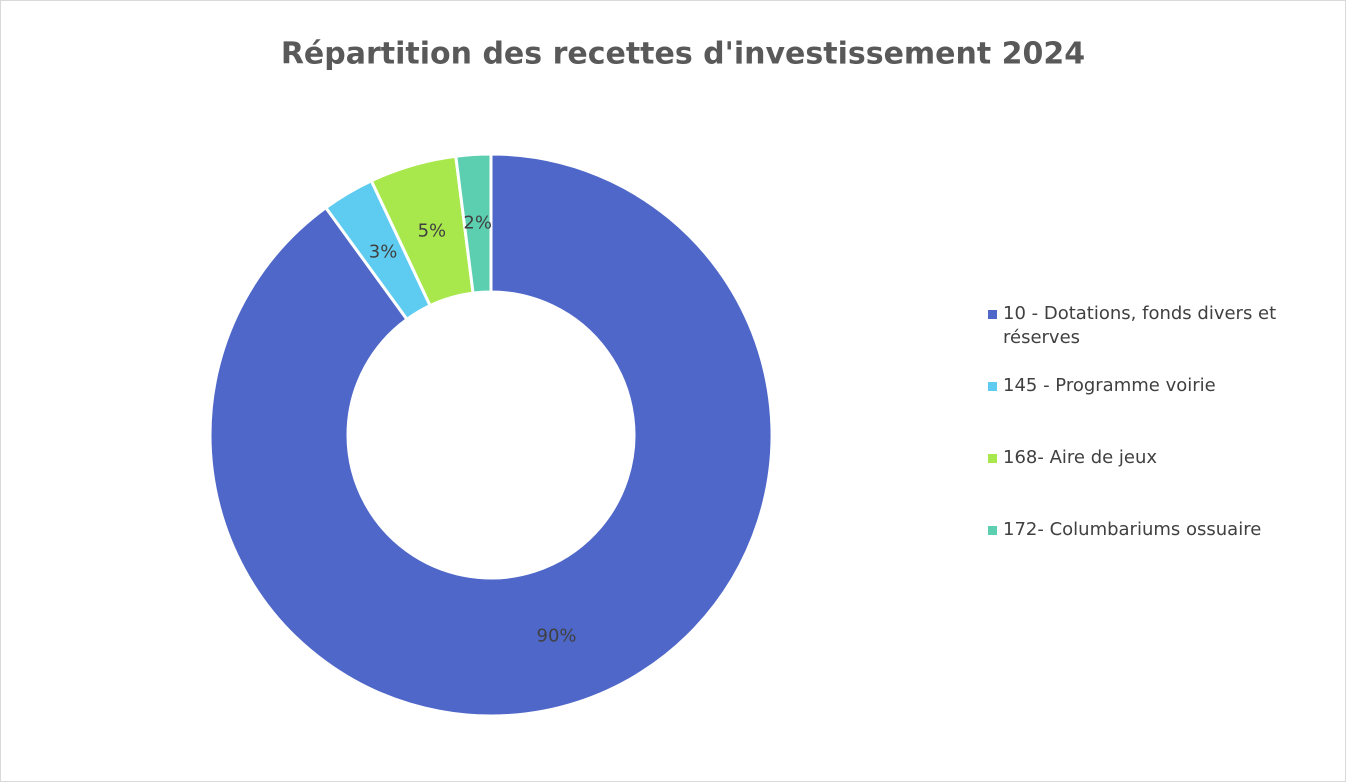 This screenshot has width=1346, height=782. What do you see at coordinates (557, 636) in the screenshot?
I see `data-label: 90%` at bounding box center [557, 636].